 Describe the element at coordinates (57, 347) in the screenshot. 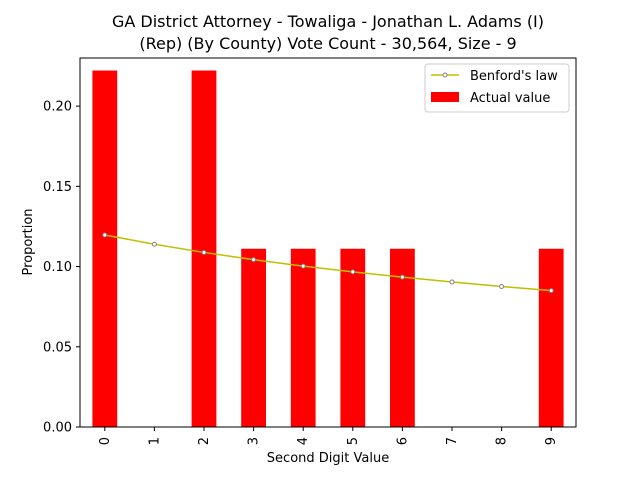

I see `y-tick-label-0.05: 0.05` at that location.